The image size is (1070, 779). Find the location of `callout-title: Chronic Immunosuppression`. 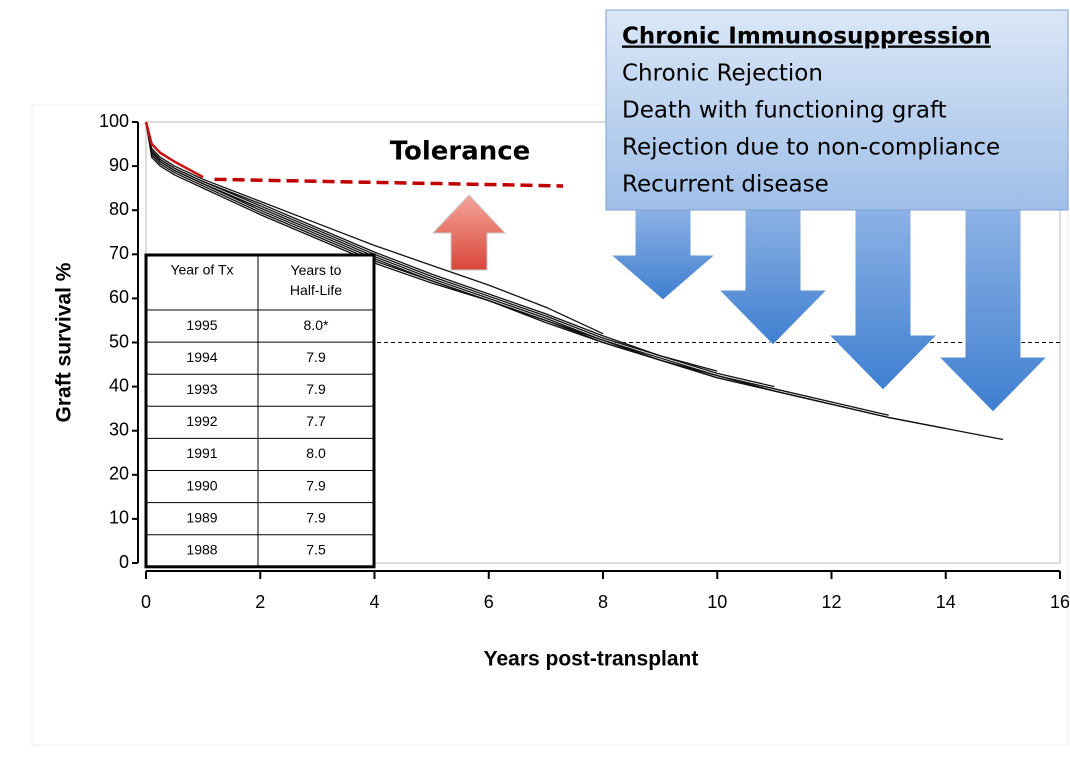

callout-title: Chronic Immunosuppression is located at coordinates (806, 37).